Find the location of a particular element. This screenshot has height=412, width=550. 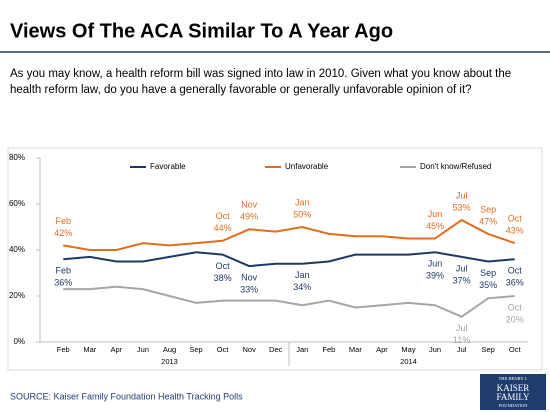

data-label: 35% is located at coordinates (488, 285).